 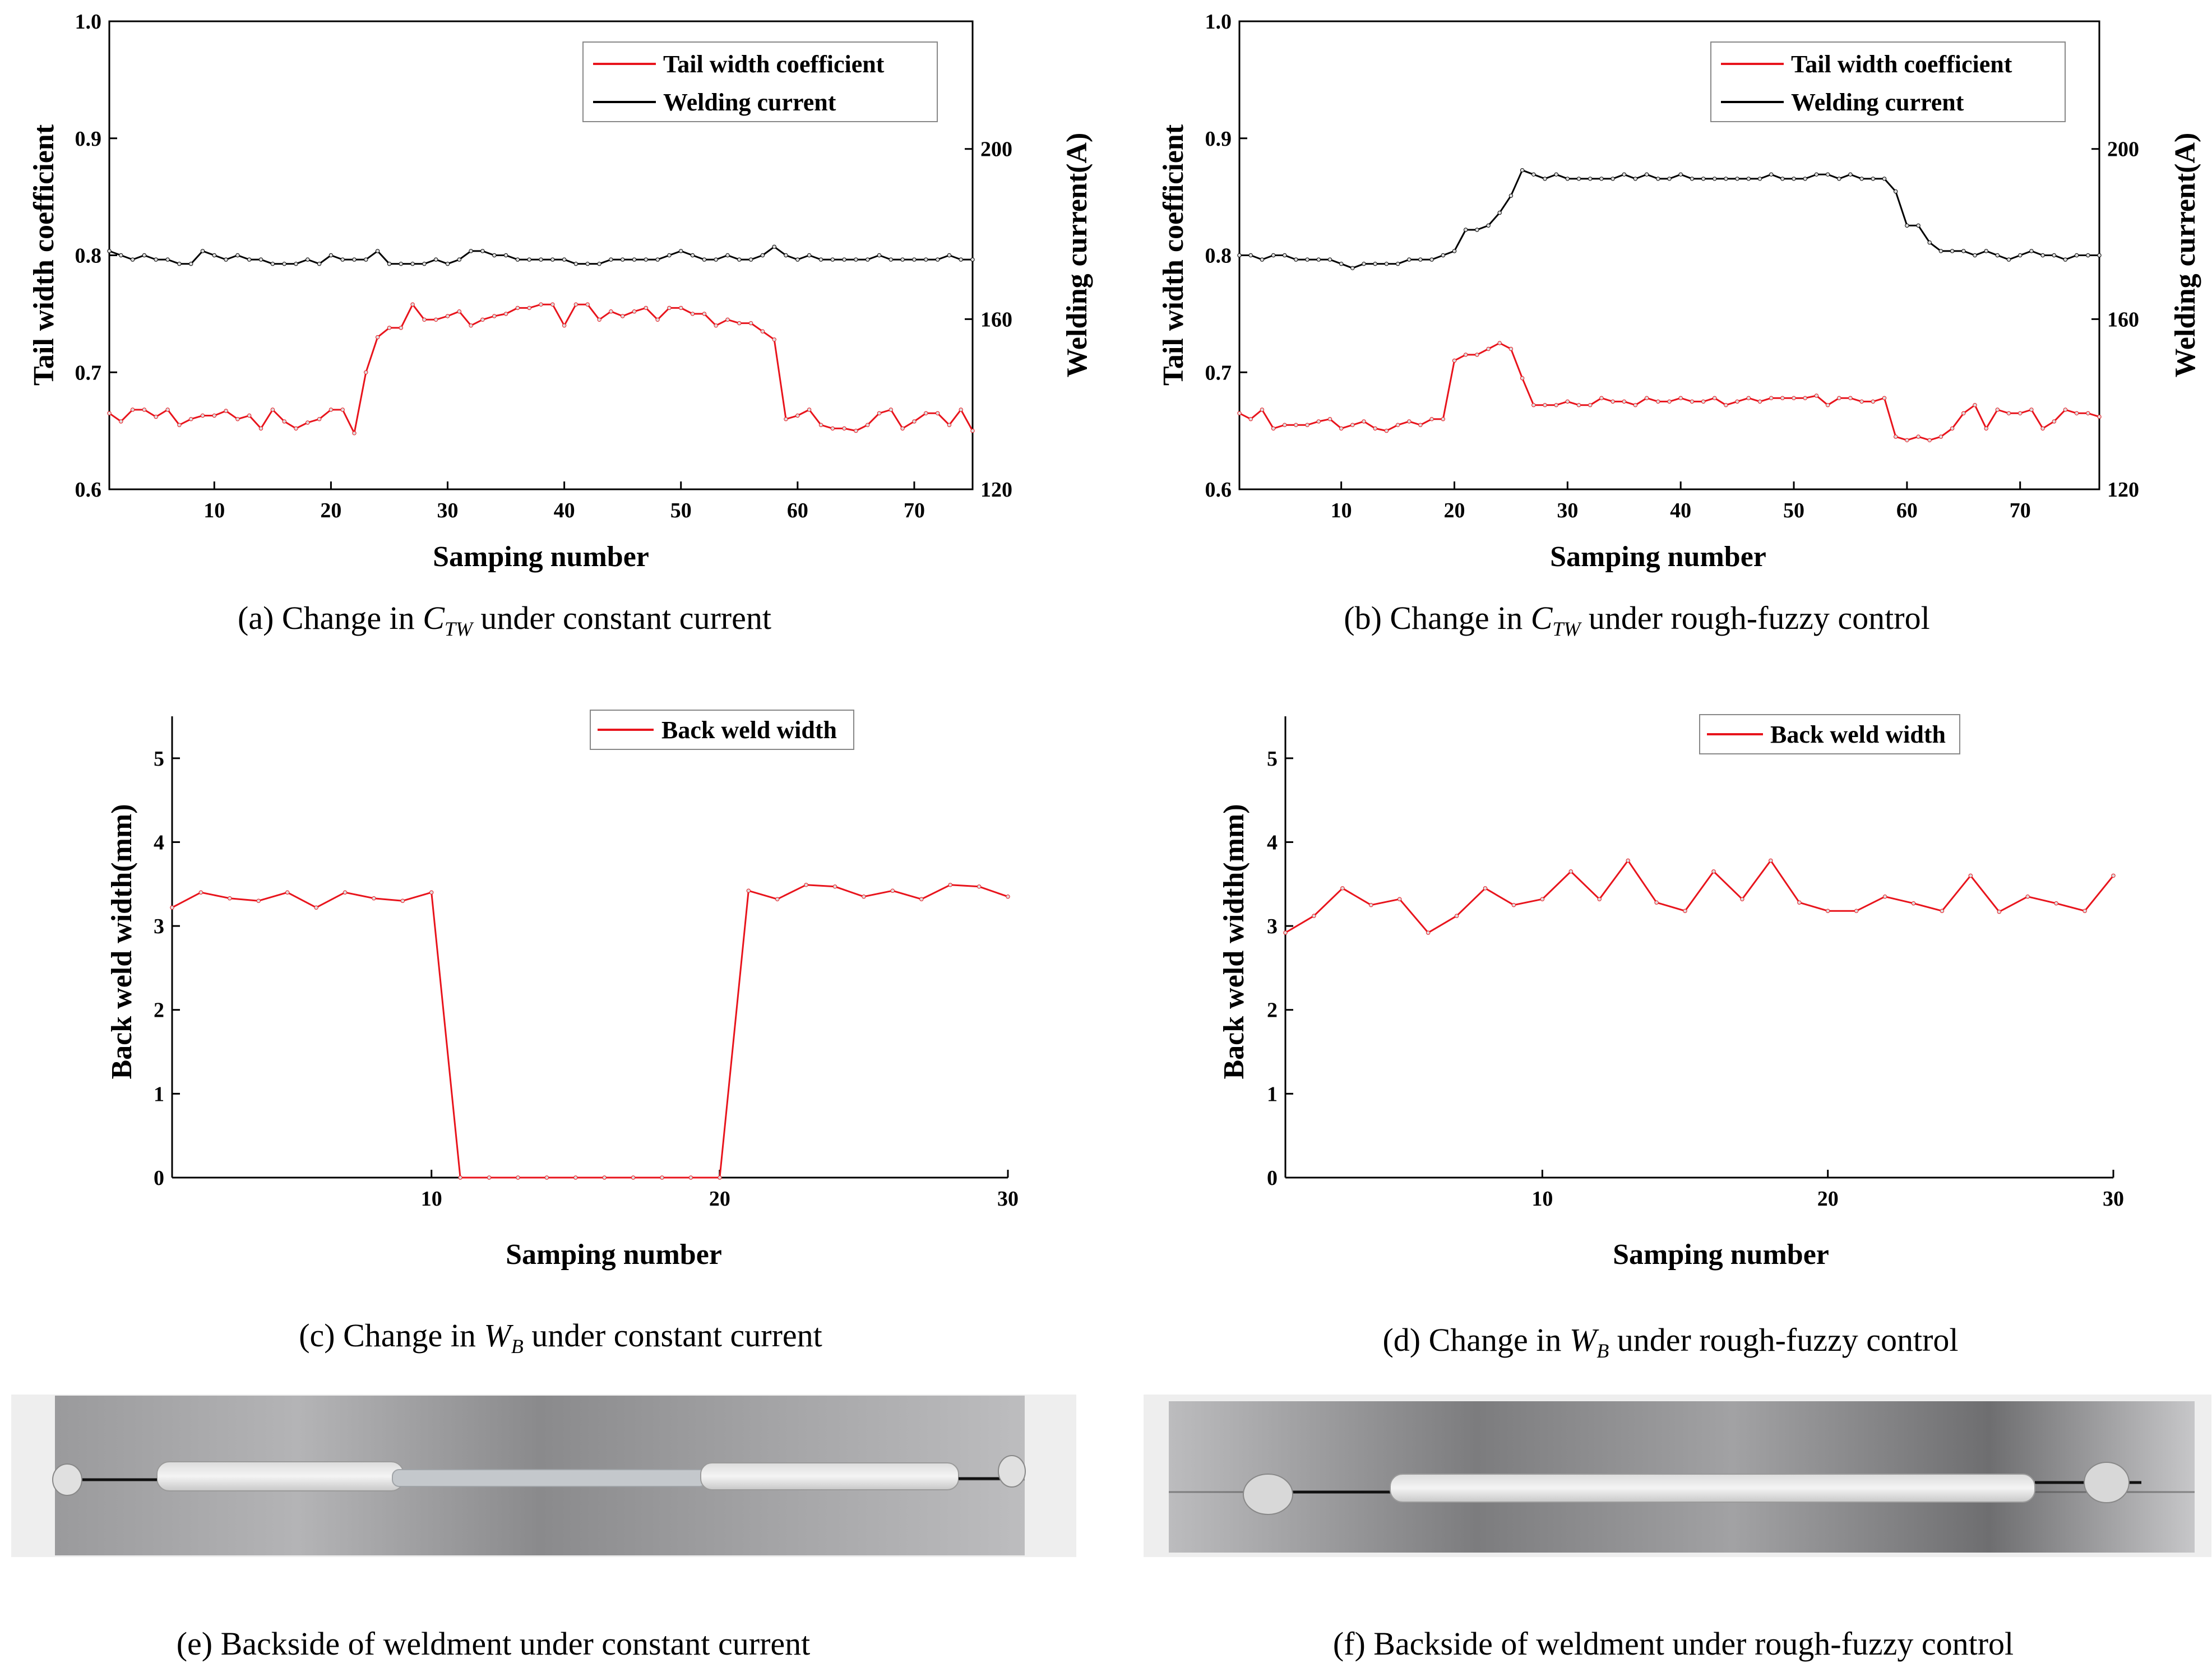 What do you see at coordinates (722, 730) in the screenshot?
I see `legend-c: Back weld width` at bounding box center [722, 730].